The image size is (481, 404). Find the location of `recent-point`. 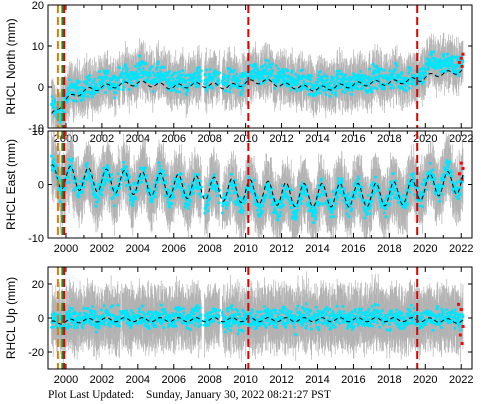

recent-point is located at coordinates (461, 58).